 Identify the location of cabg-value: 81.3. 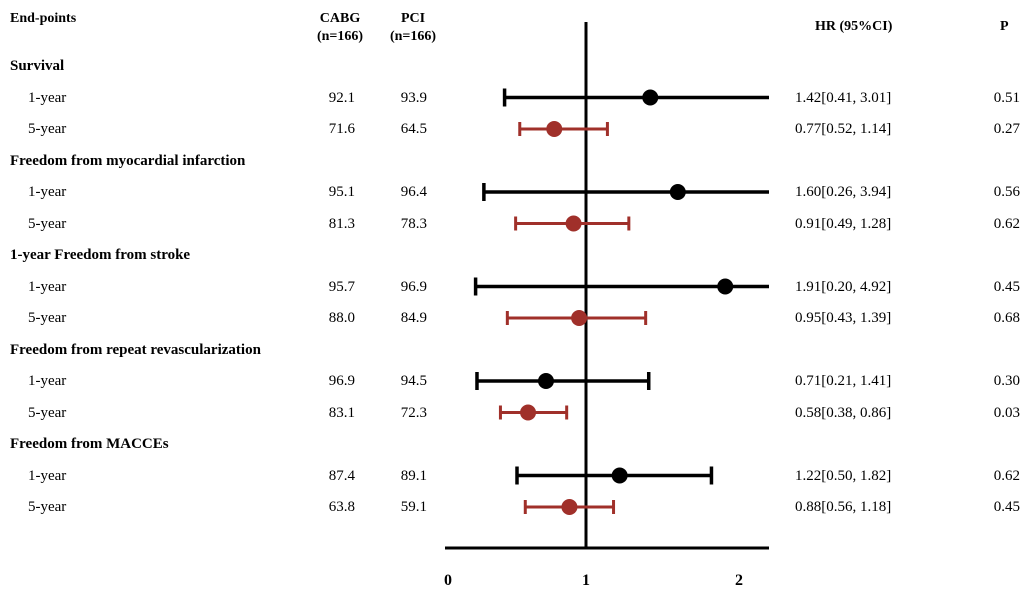
(341, 223).